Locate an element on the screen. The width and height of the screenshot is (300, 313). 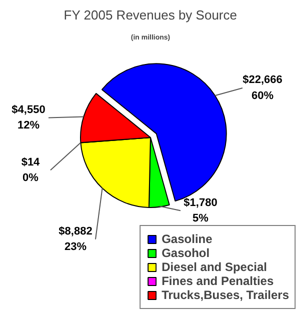
legend-label: Diesel and Special is located at coordinates (214, 267).